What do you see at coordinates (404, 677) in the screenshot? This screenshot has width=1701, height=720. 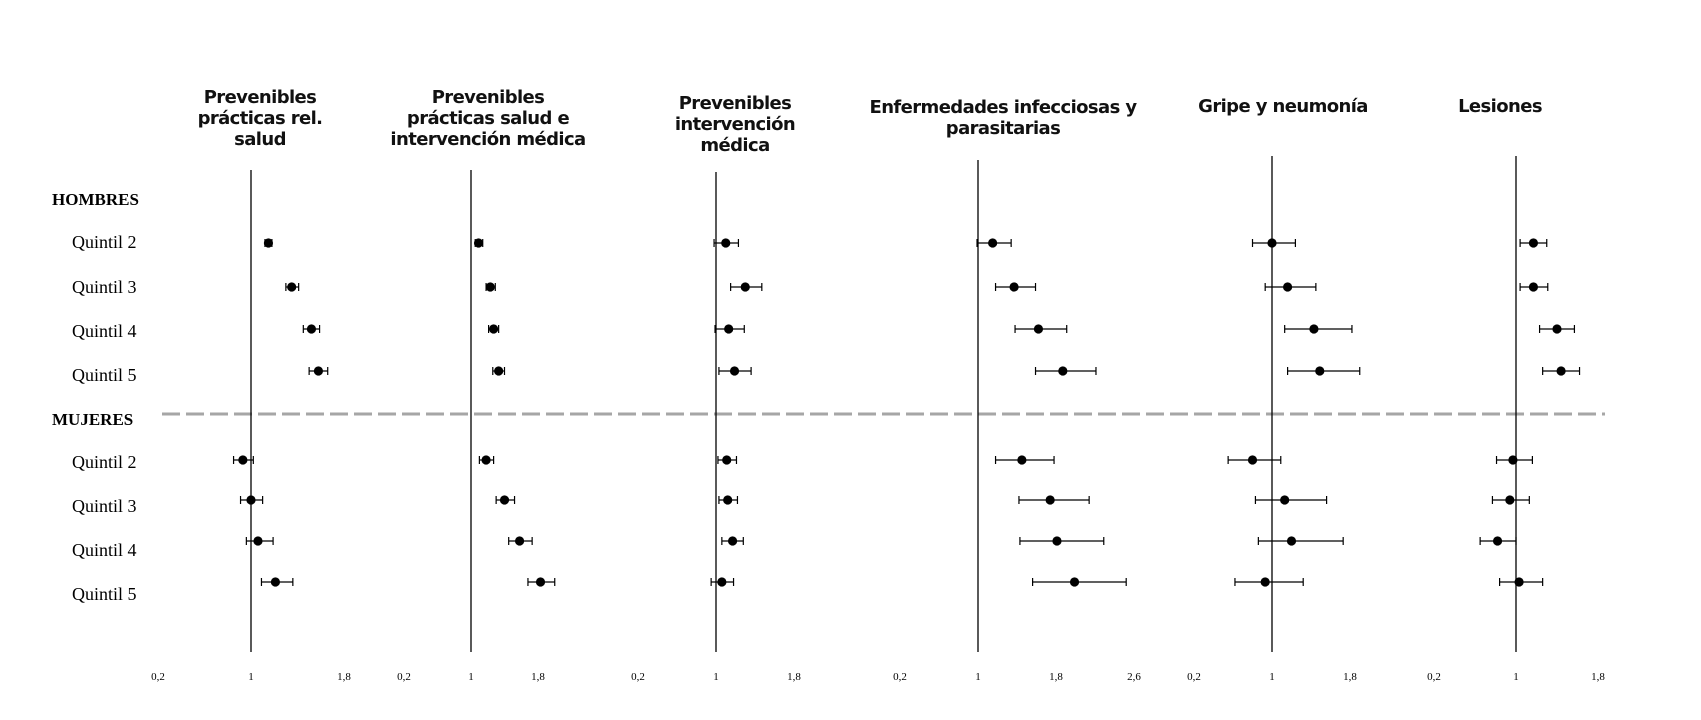 I see `tick-label-panel-1-0: 0,2` at bounding box center [404, 677].